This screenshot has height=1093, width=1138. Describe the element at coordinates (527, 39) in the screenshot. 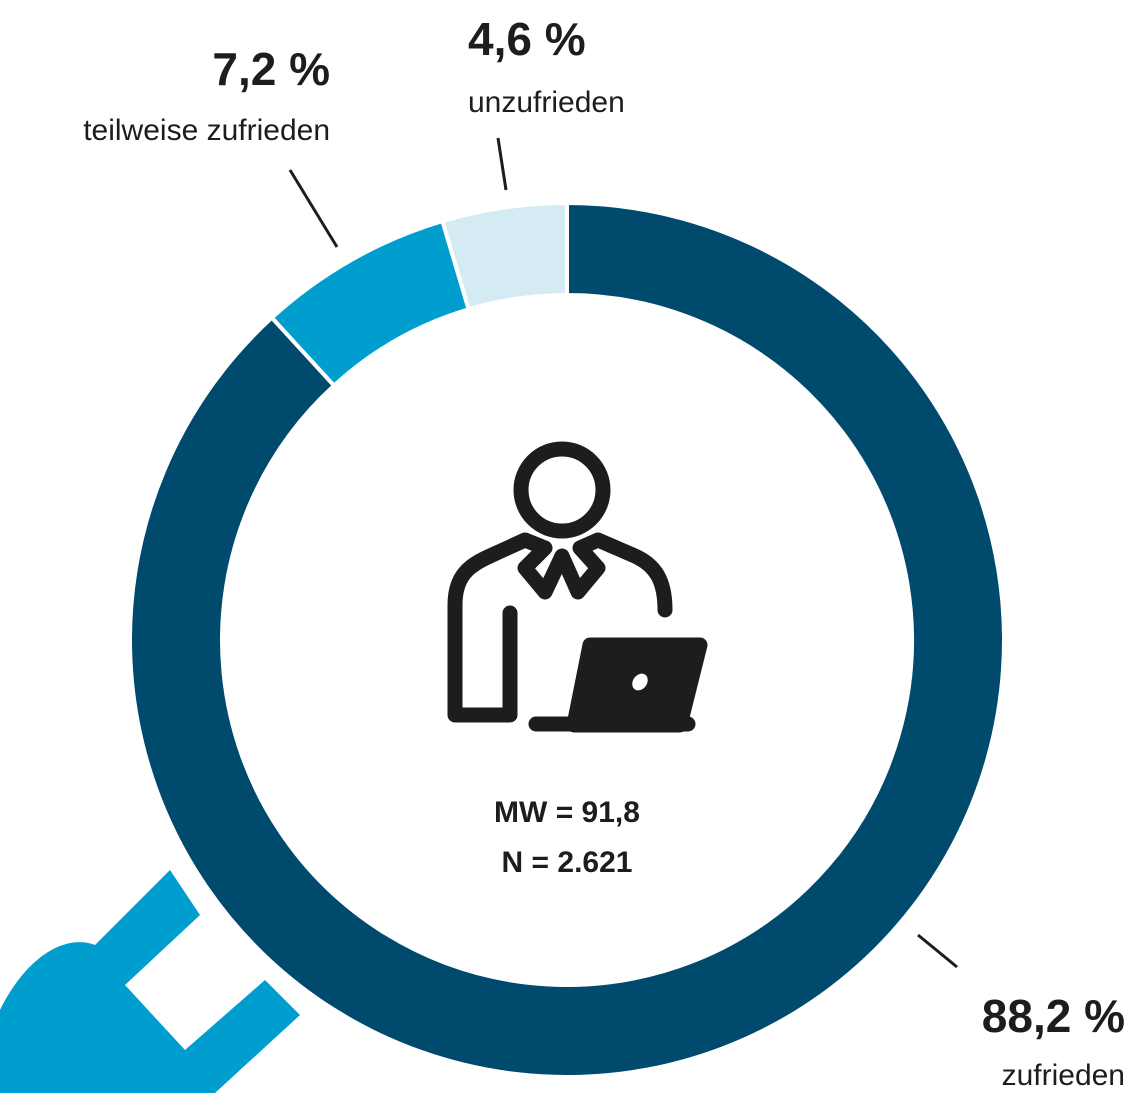

I see `value-label: 4,6 %` at that location.